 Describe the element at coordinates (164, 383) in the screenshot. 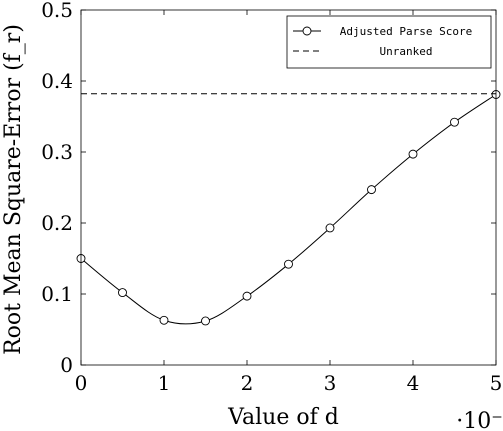

I see `x-tick-label: 1` at that location.